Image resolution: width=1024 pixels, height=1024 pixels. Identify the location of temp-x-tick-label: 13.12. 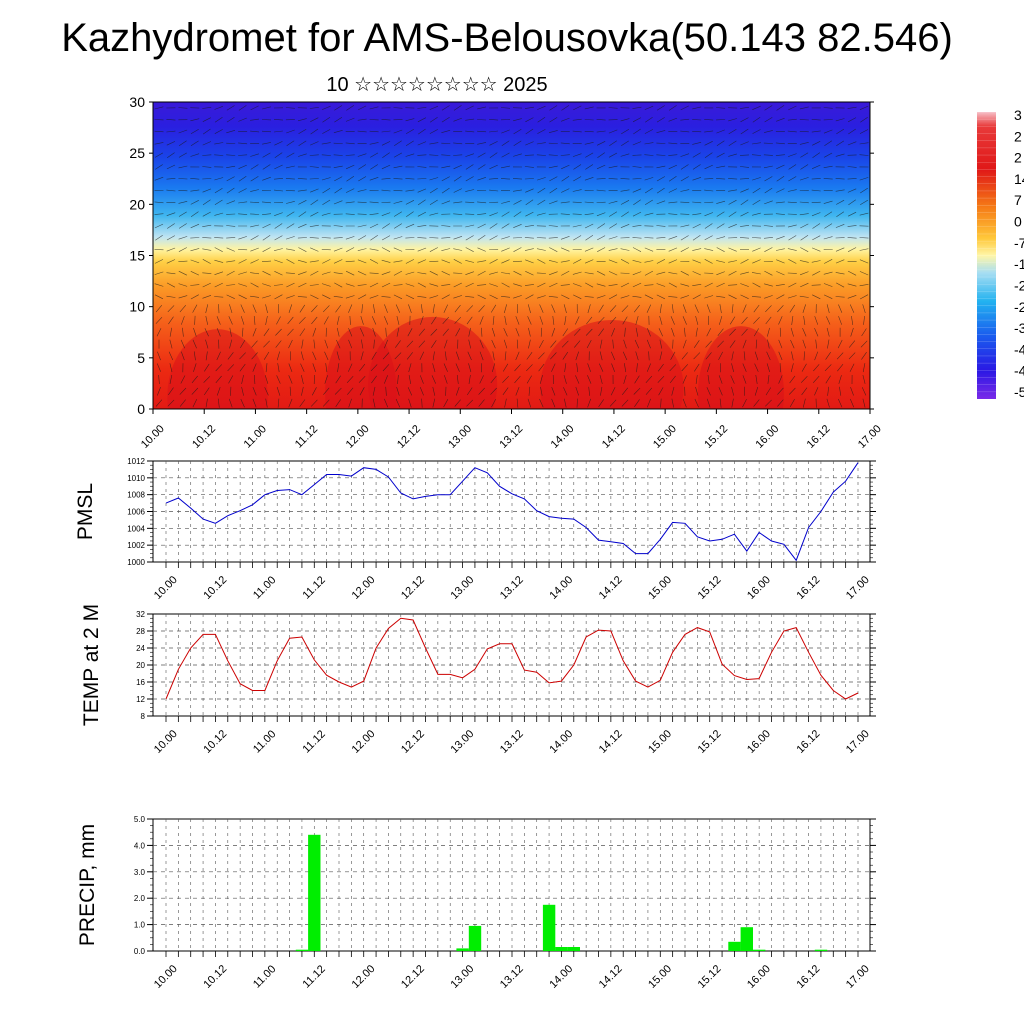
(512, 742).